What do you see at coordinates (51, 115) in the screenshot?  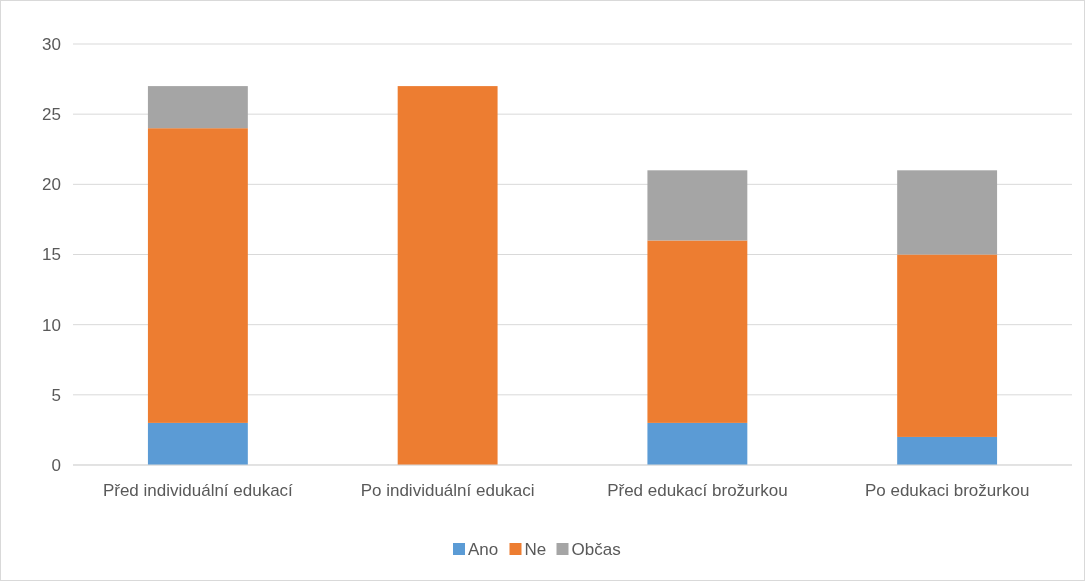 I see `y-tick-label: 25` at bounding box center [51, 115].